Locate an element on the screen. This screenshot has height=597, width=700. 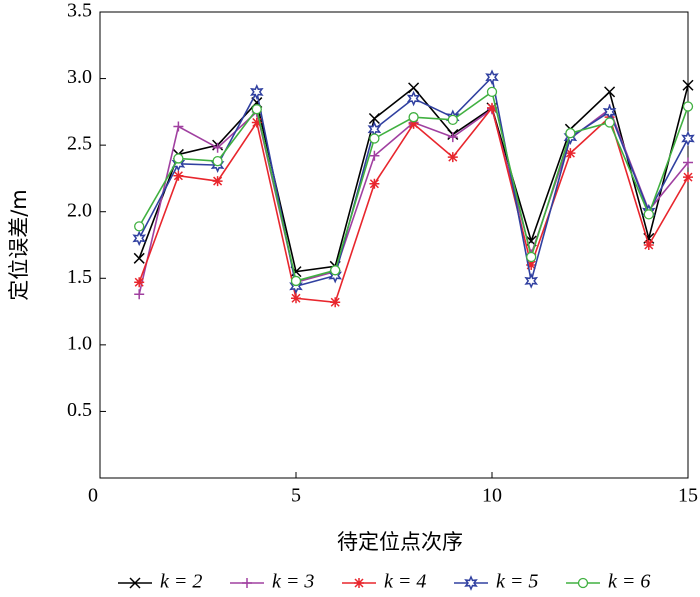
y-tick-label: 2.5 is located at coordinates (79, 144).